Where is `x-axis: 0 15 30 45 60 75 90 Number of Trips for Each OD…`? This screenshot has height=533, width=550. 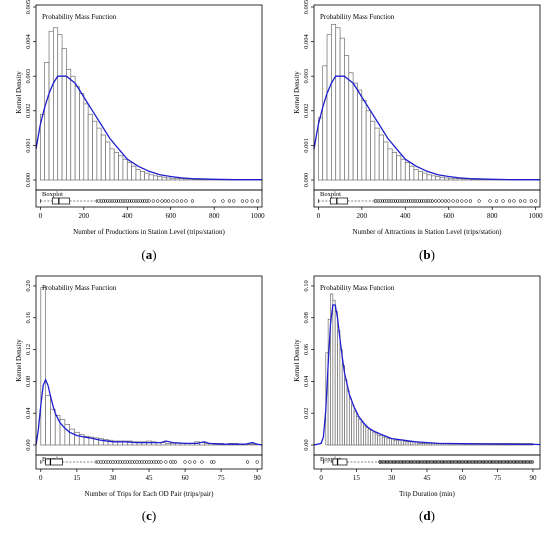
x-axis: 0 15 30 45 60 75 90 Number of Trips for Each OD… is located at coordinates (150, 483).